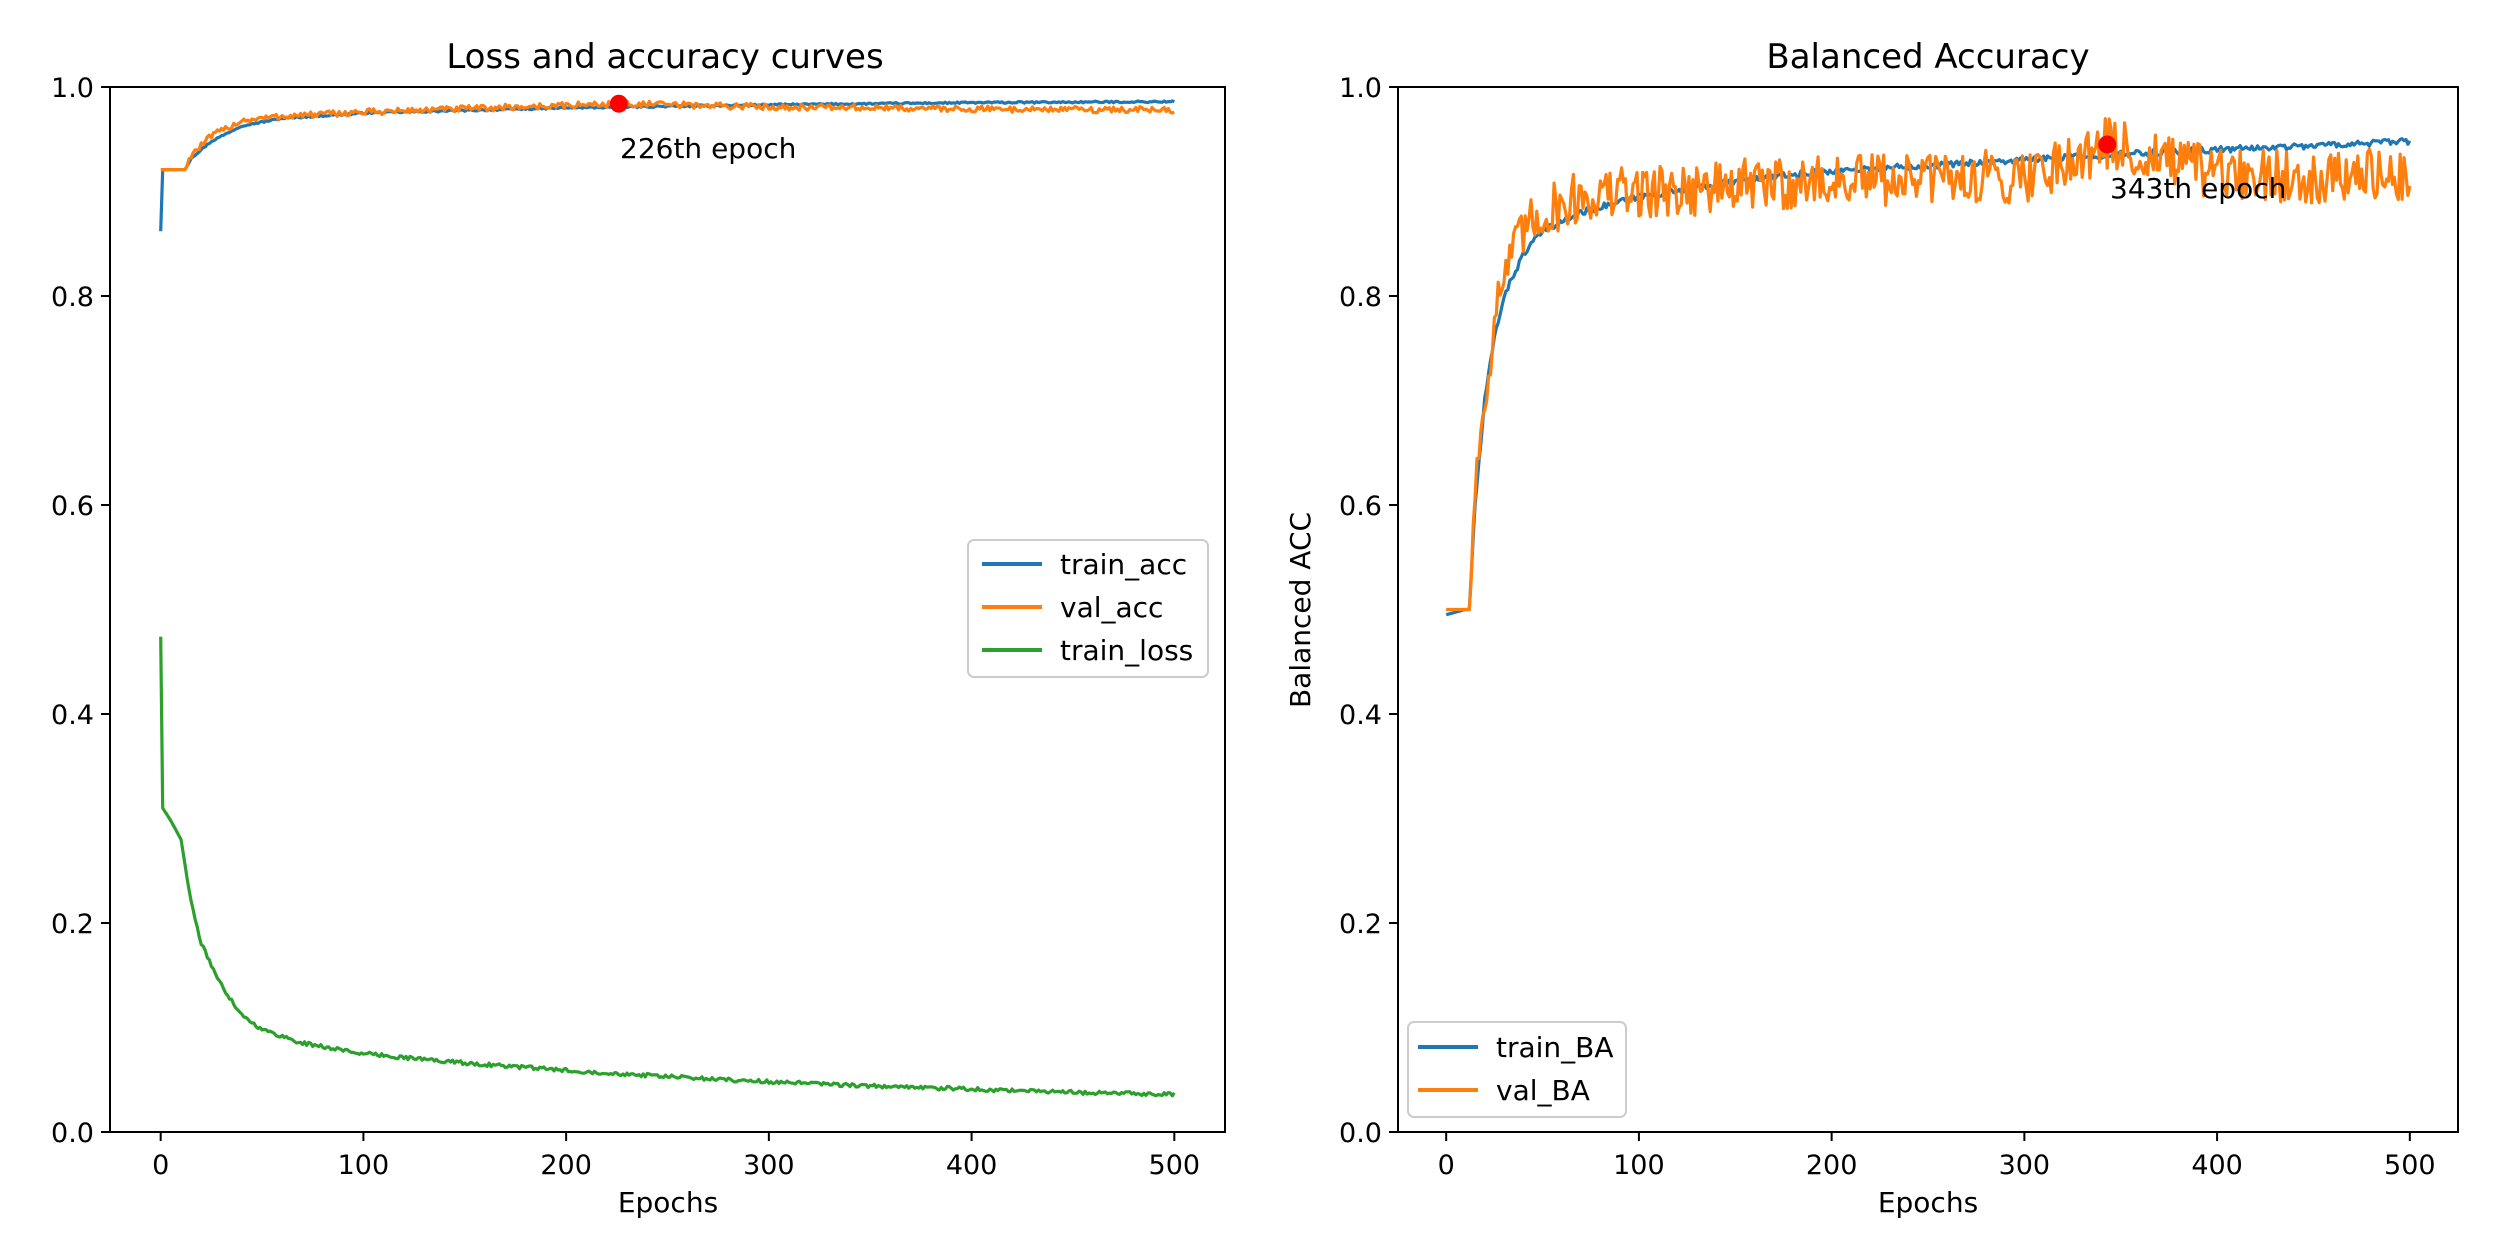 This screenshot has height=1250, width=2509. What do you see at coordinates (2198, 188) in the screenshot?
I see `annotation-label: 343th epoch` at bounding box center [2198, 188].